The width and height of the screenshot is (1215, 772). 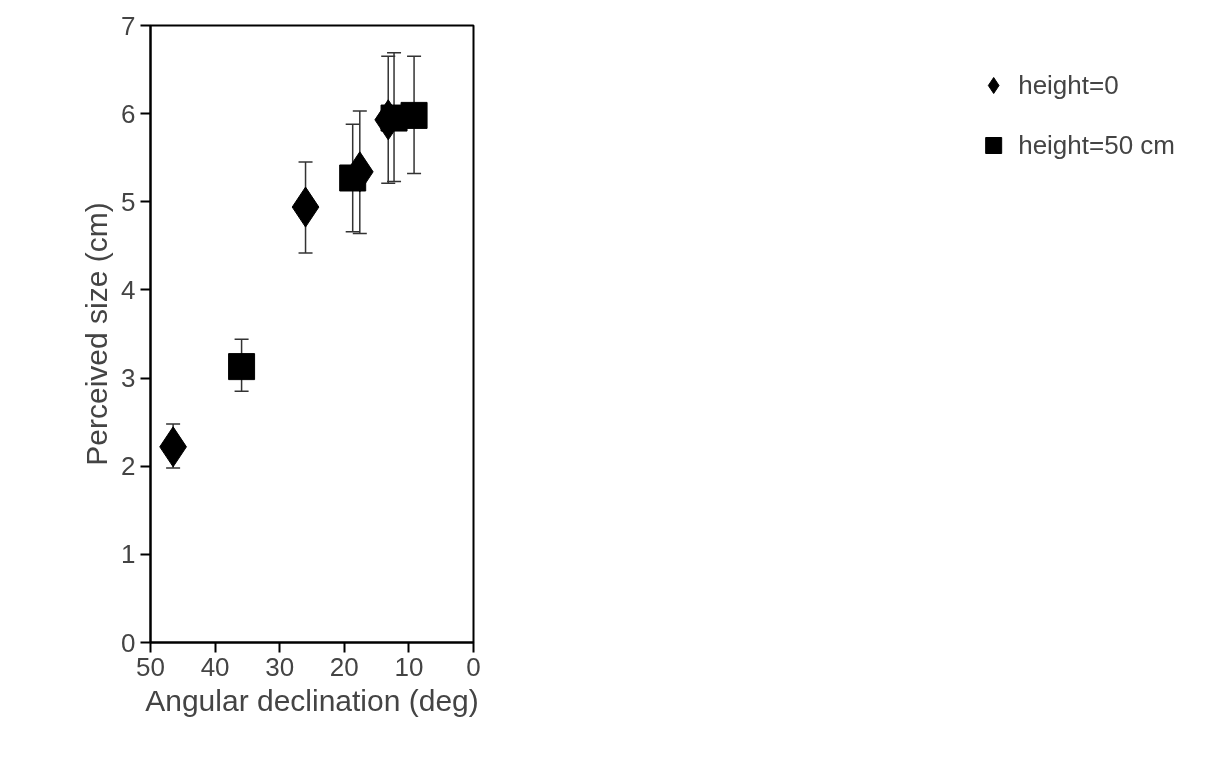 What do you see at coordinates (344, 666) in the screenshot?
I see `x-tick-label: 20` at bounding box center [344, 666].